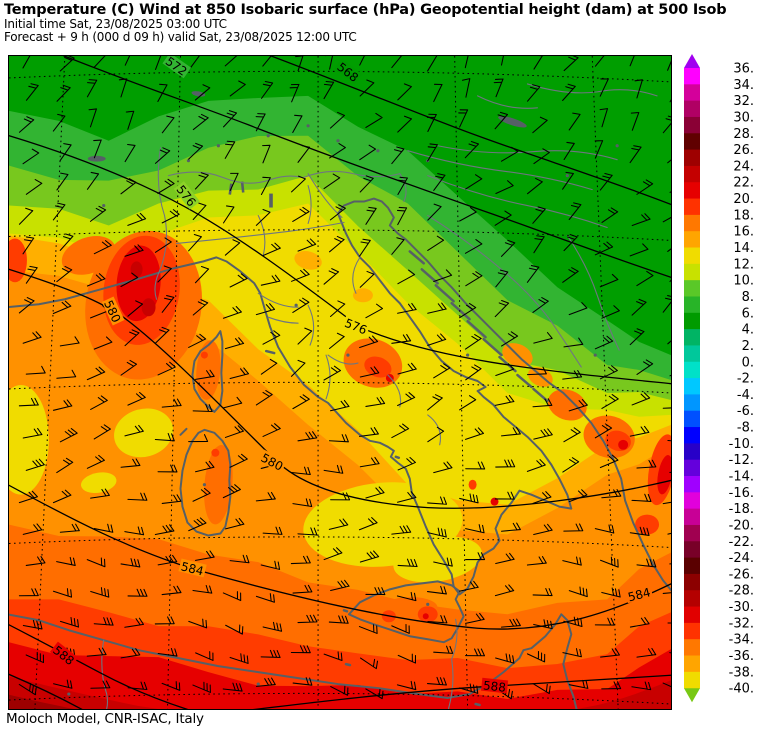  I want to click on colorbar-tick-label: -18., so click(741, 509).